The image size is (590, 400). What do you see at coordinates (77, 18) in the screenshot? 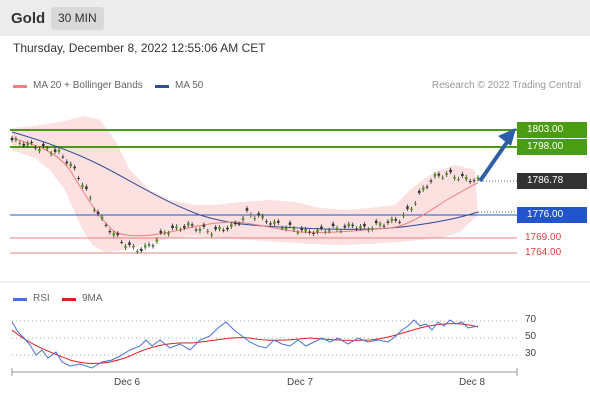
I see `timeframe-button: 30 MIN` at bounding box center [77, 18].